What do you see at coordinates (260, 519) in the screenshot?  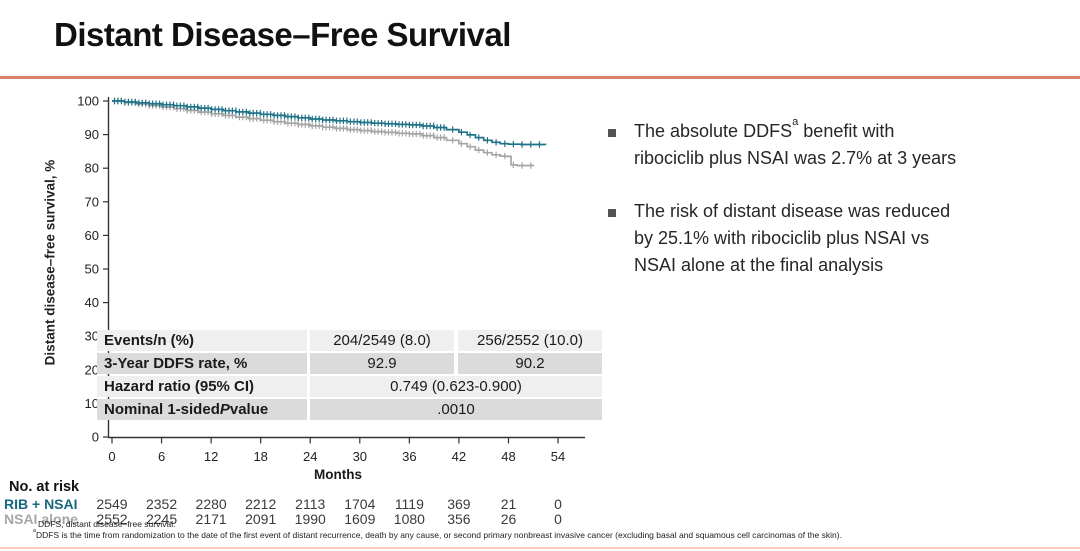 I see `at-risk-count: 2091` at bounding box center [260, 519].